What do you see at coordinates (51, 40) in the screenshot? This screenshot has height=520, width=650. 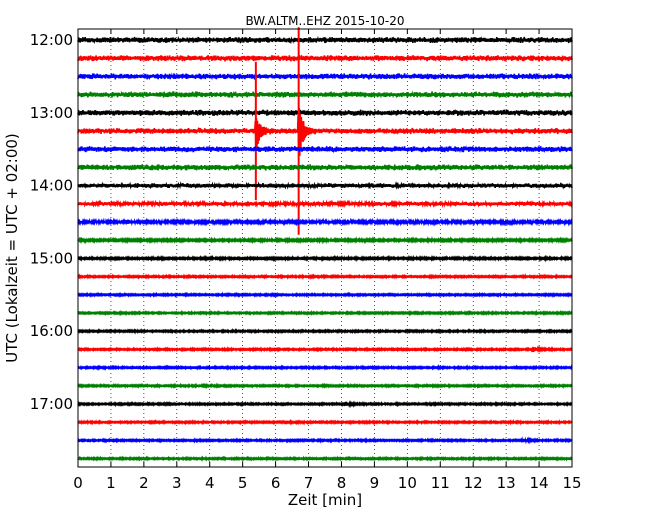 I see `y-tick-label: 12:00` at bounding box center [51, 40].